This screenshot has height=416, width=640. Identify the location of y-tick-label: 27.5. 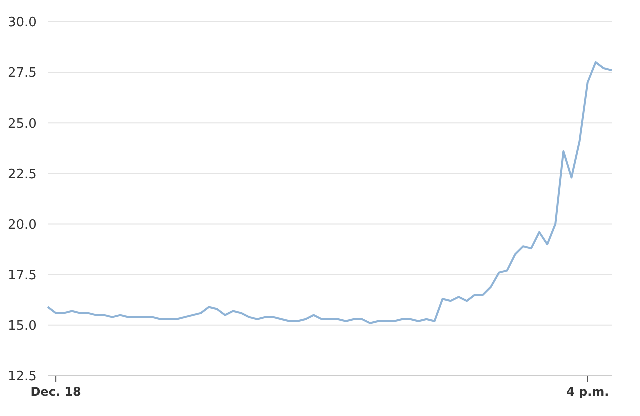
(22, 74).